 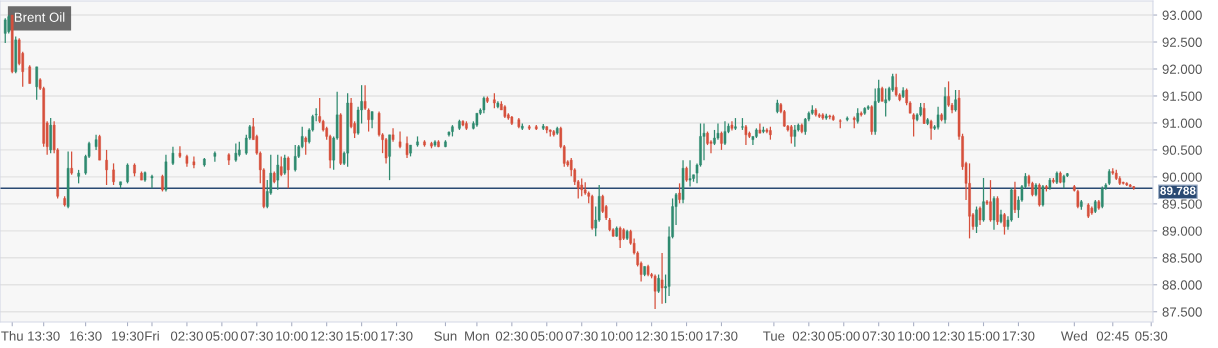 I want to click on y-tick-label: 92.000, so click(x=1182, y=69).